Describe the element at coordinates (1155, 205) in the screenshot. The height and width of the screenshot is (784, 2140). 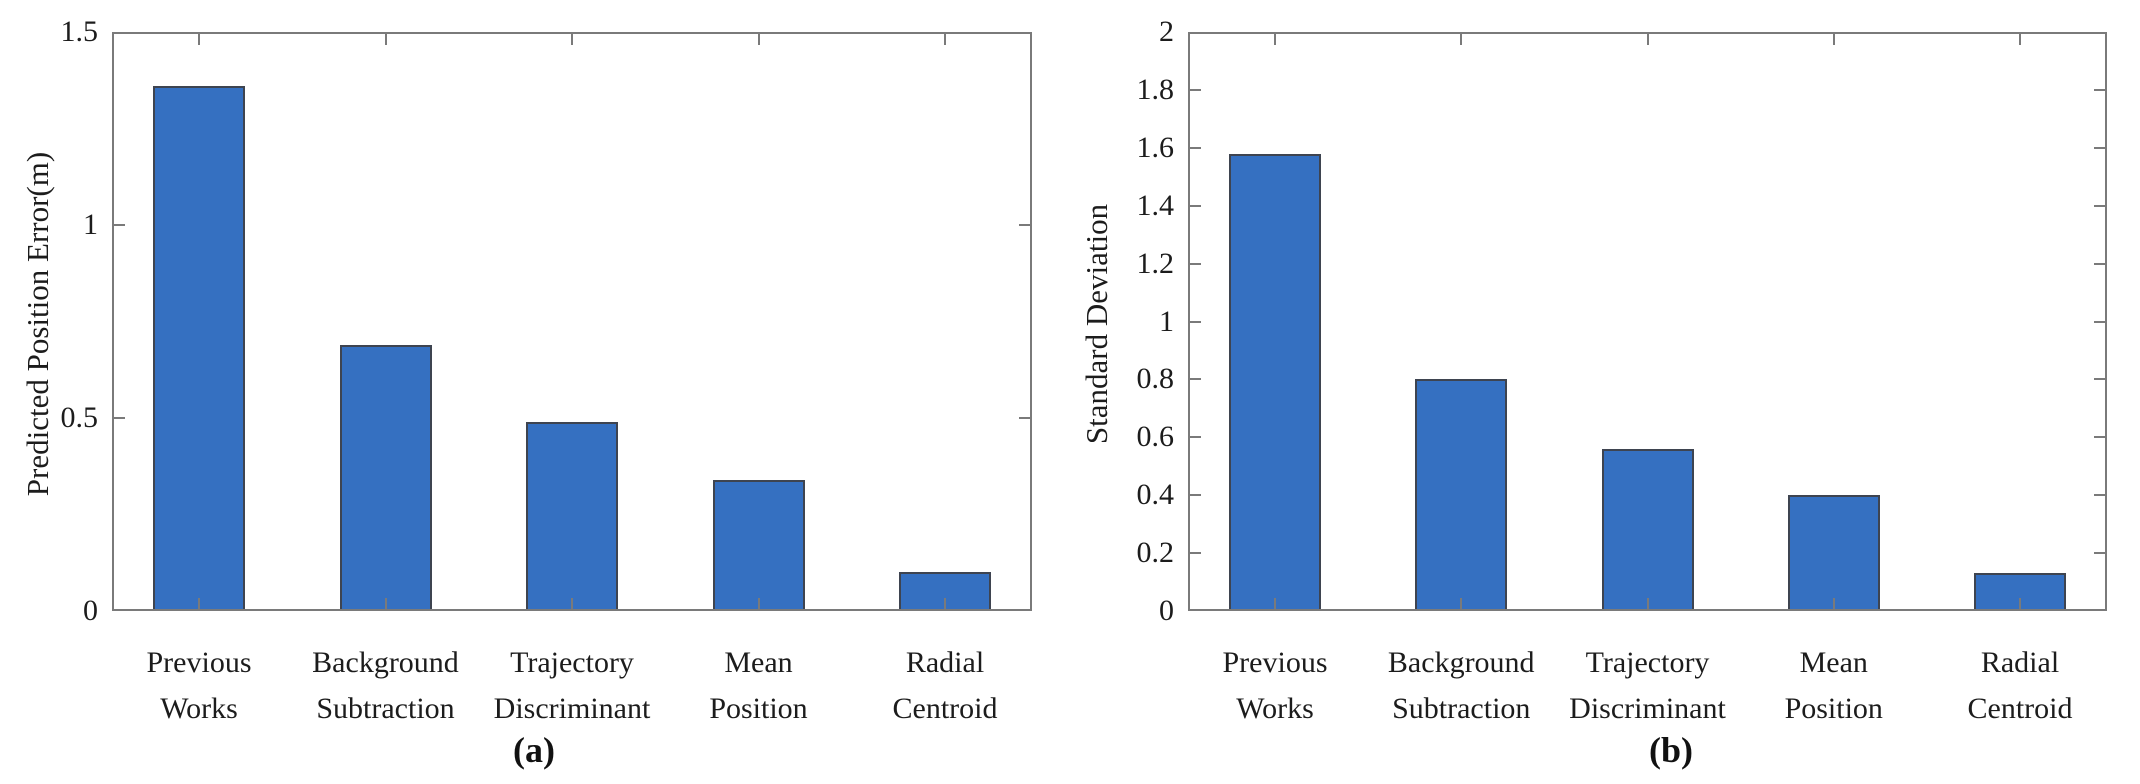
I see `y-tick-label: 1.4` at that location.